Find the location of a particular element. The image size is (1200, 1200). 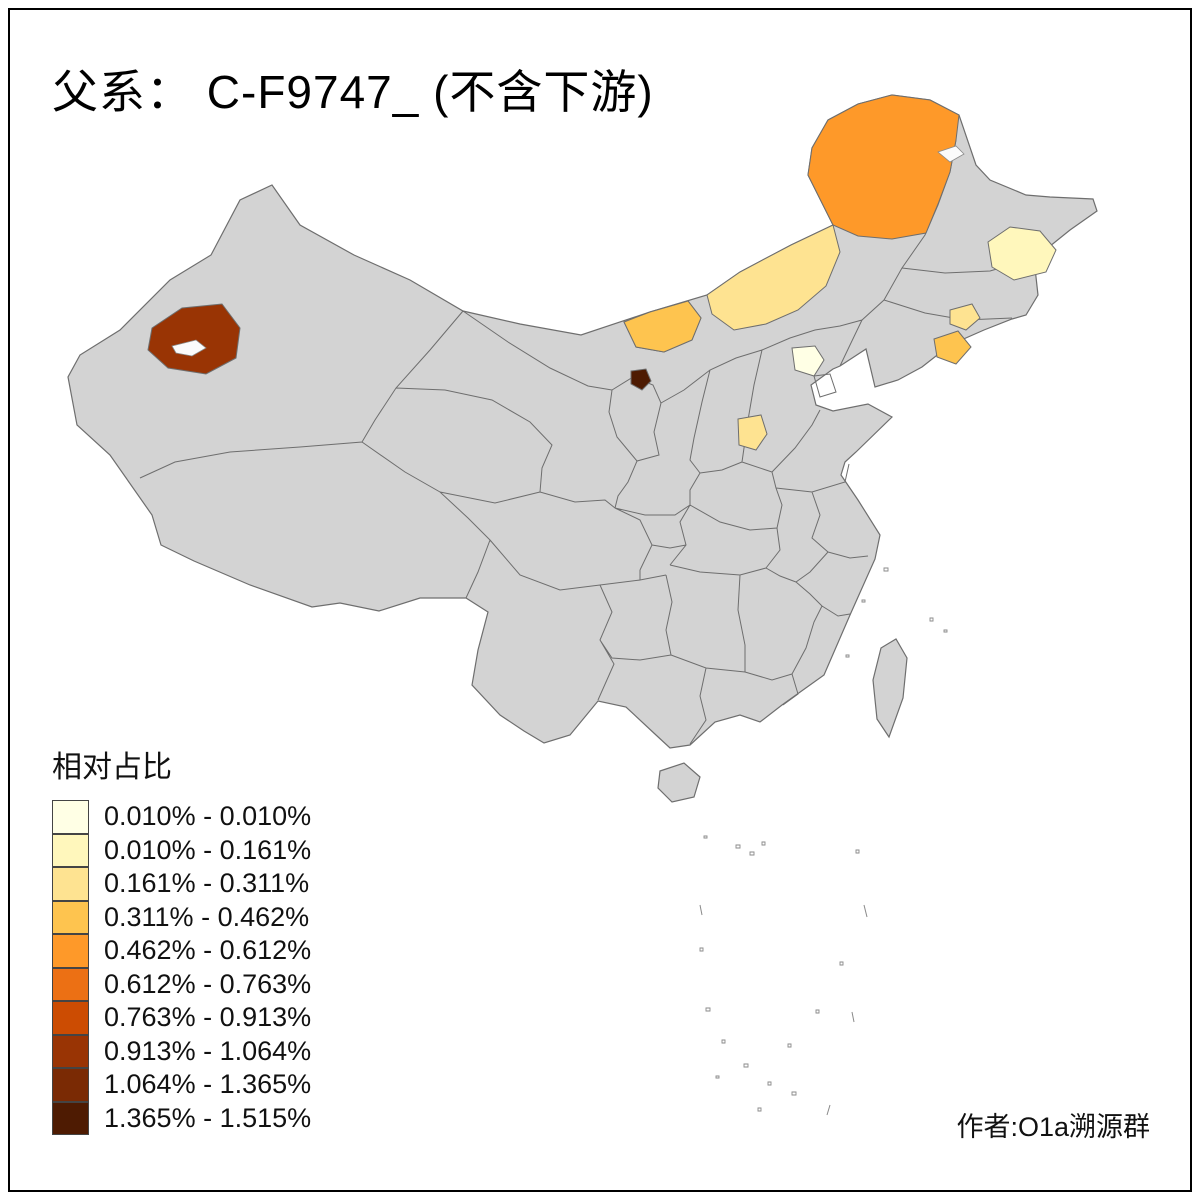

legend-row: 1.365% - 1.515% is located at coordinates (182, 1118).